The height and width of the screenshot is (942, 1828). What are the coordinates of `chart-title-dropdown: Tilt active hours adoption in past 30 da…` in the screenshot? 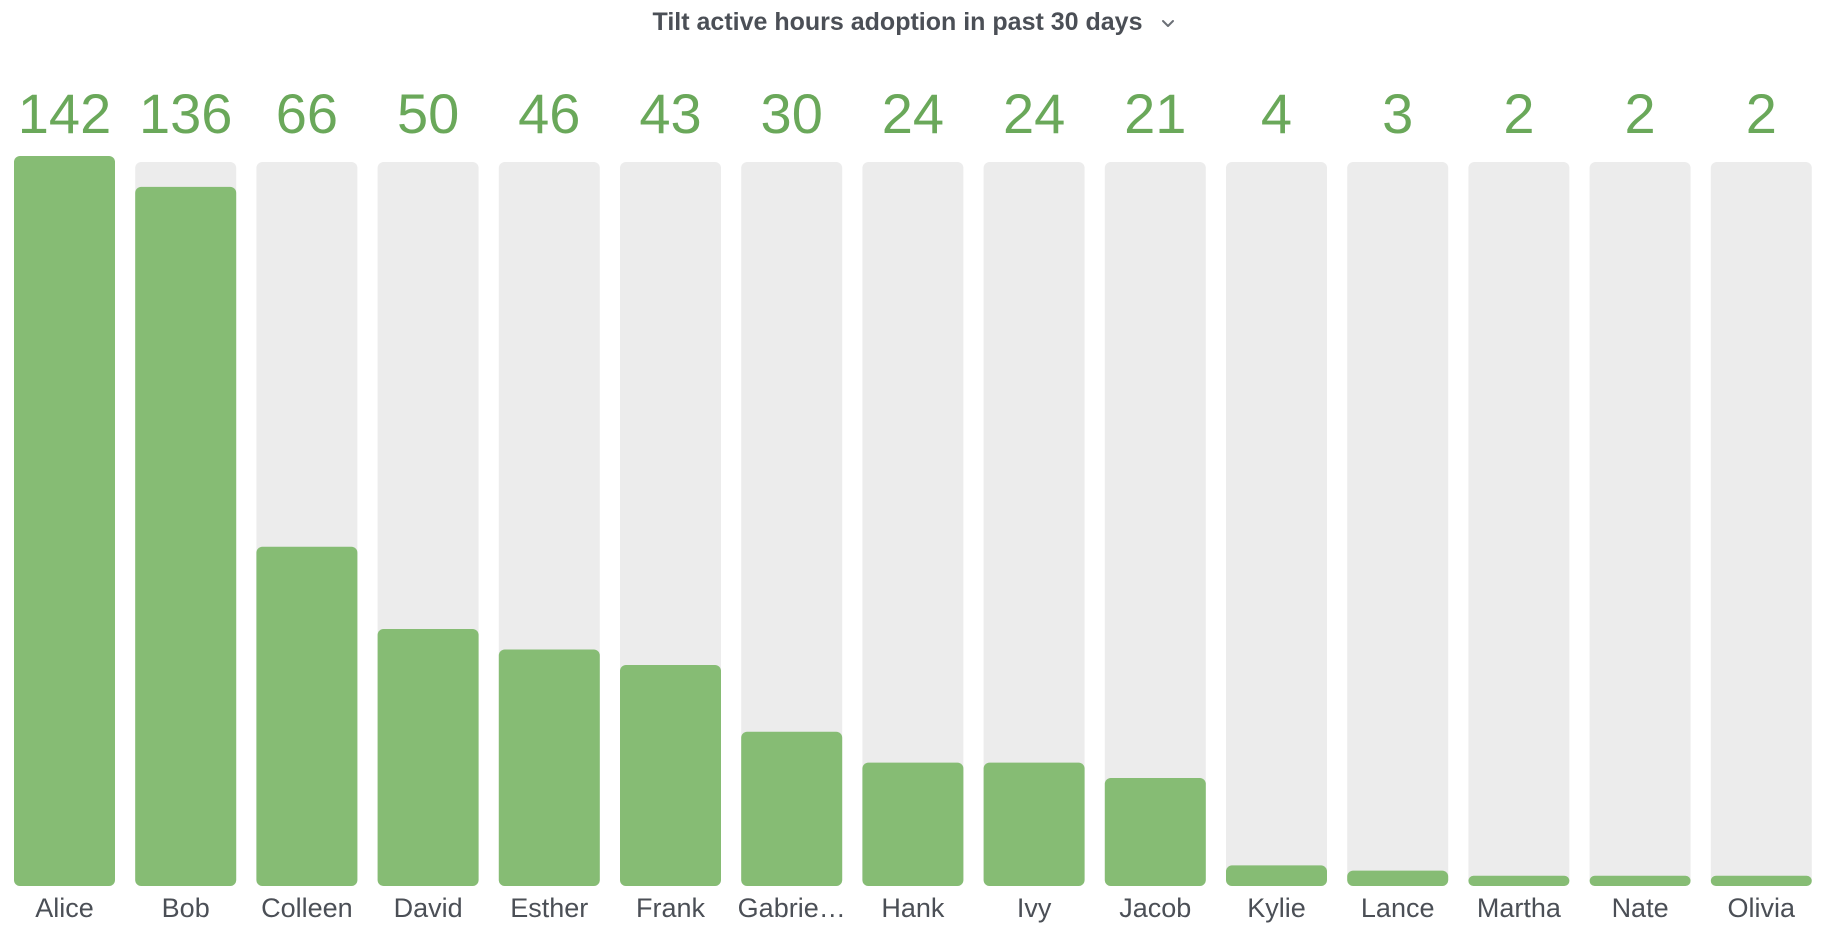 It's located at (914, 23).